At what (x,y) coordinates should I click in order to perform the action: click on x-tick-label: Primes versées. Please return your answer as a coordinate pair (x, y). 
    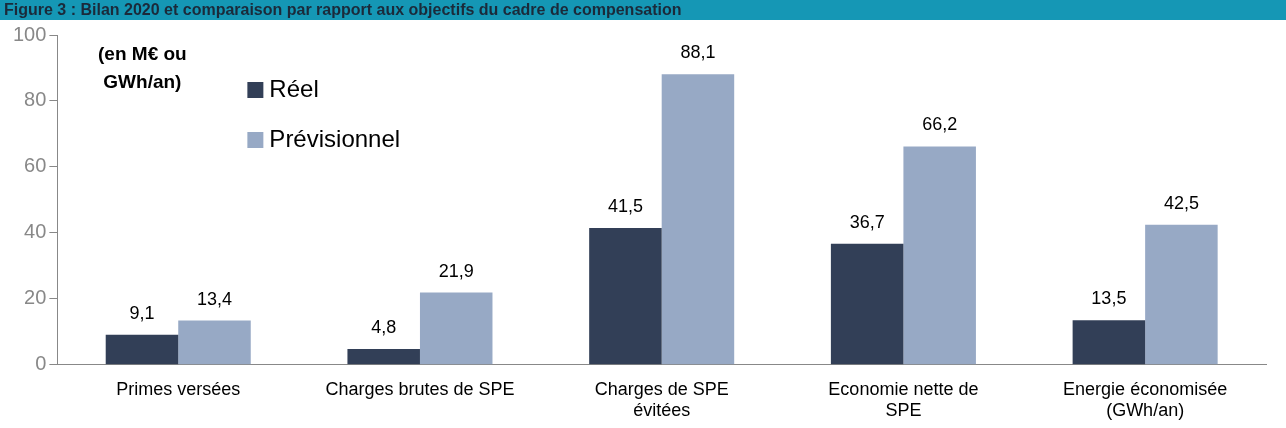
    Looking at the image, I should click on (178, 388).